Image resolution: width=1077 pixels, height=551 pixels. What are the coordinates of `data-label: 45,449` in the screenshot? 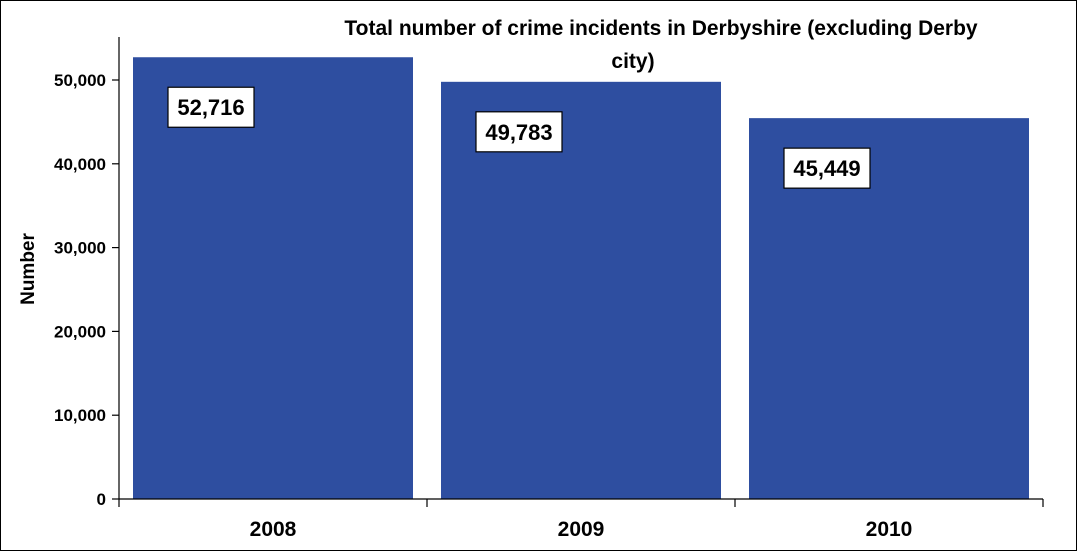 It's located at (826, 168).